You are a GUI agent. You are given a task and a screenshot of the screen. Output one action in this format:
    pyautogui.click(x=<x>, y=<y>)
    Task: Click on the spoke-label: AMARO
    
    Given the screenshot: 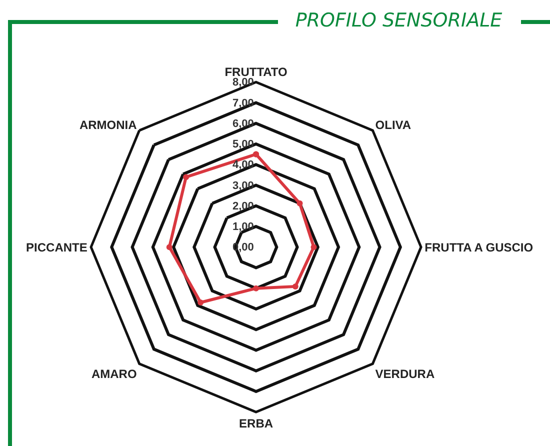 What is the action you would take?
    pyautogui.click(x=114, y=373)
    